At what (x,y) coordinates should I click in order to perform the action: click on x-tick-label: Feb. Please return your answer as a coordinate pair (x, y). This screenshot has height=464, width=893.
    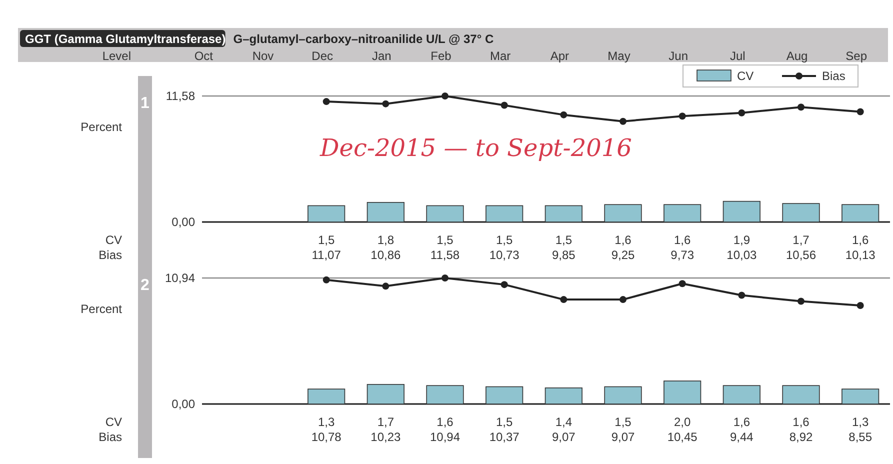
    Looking at the image, I should click on (441, 56).